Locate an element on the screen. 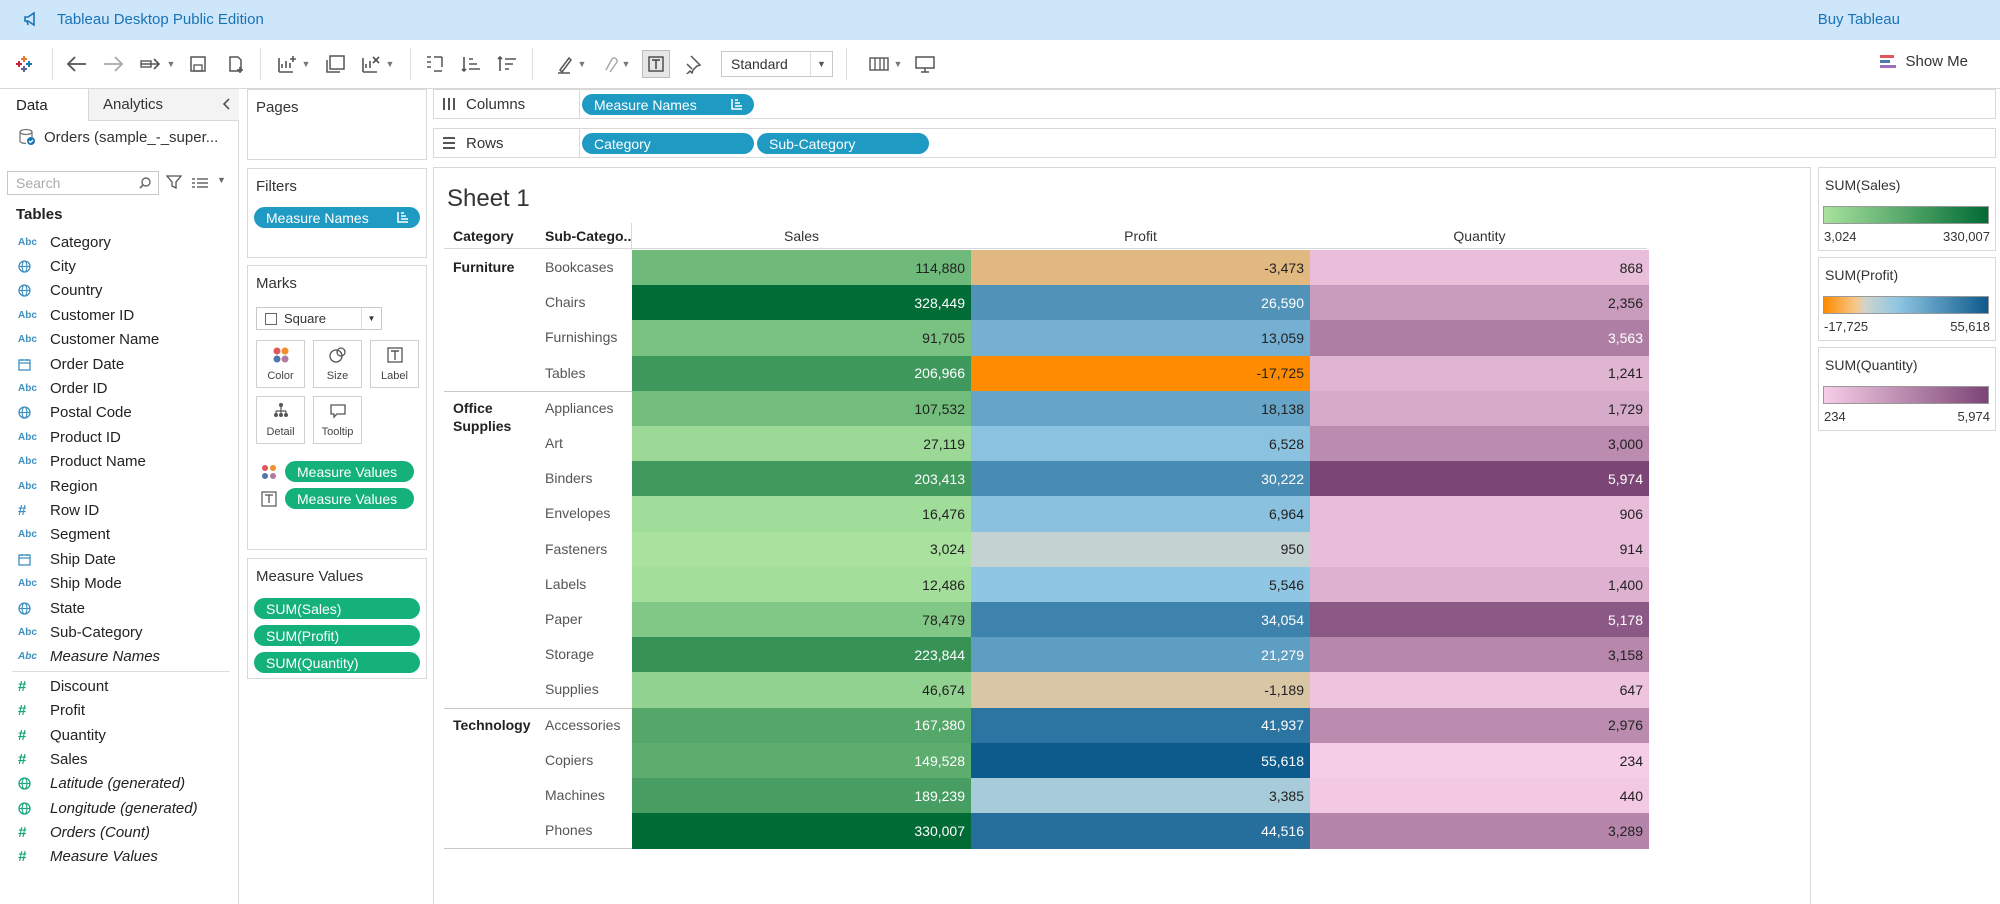  sub-category-label: Labels is located at coordinates (566, 583).